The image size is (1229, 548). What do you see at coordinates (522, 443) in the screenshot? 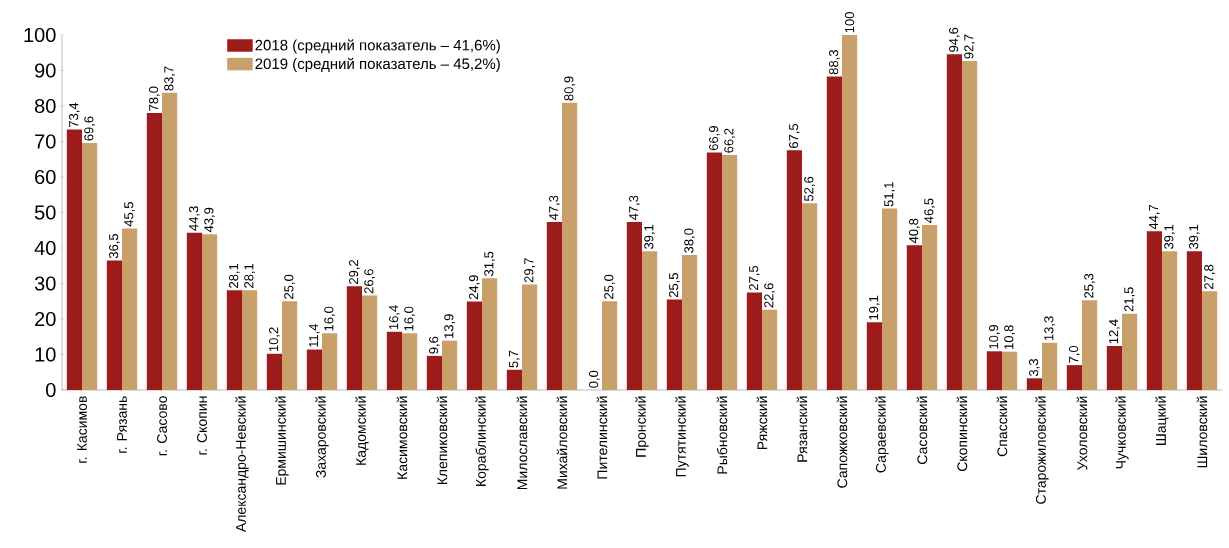
I see `x-tick-label: Милославский` at bounding box center [522, 443].